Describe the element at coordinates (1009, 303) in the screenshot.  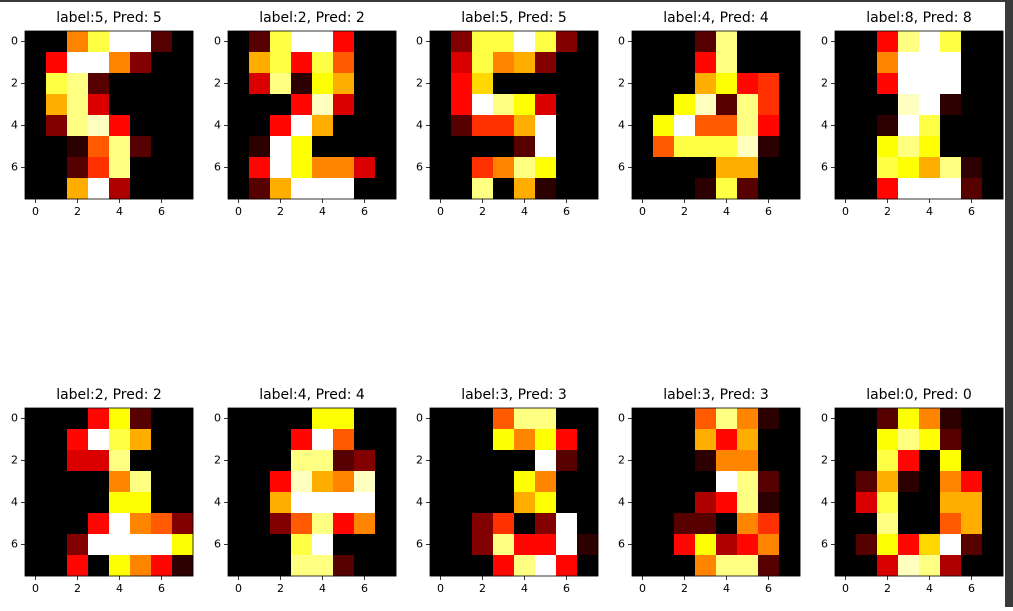
I see `window-edge-right` at that location.